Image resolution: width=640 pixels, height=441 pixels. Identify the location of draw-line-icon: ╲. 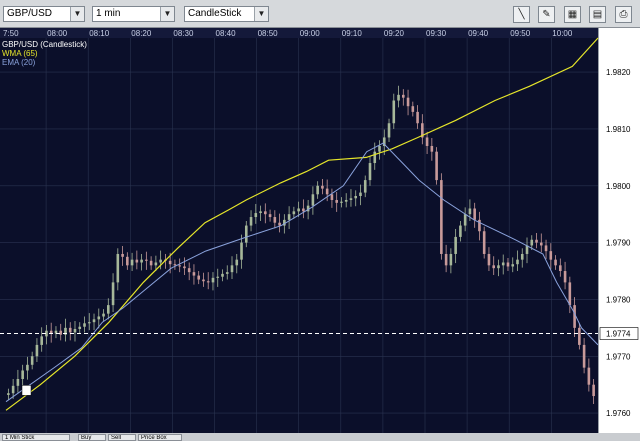
(521, 14).